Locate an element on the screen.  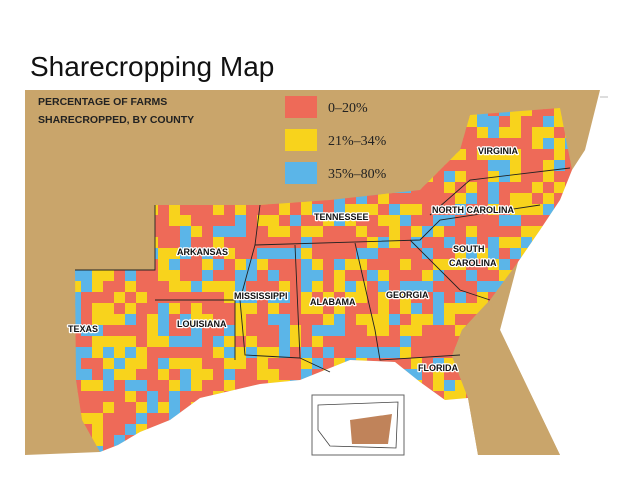
state-label: TENNESSEE is located at coordinates (341, 217).